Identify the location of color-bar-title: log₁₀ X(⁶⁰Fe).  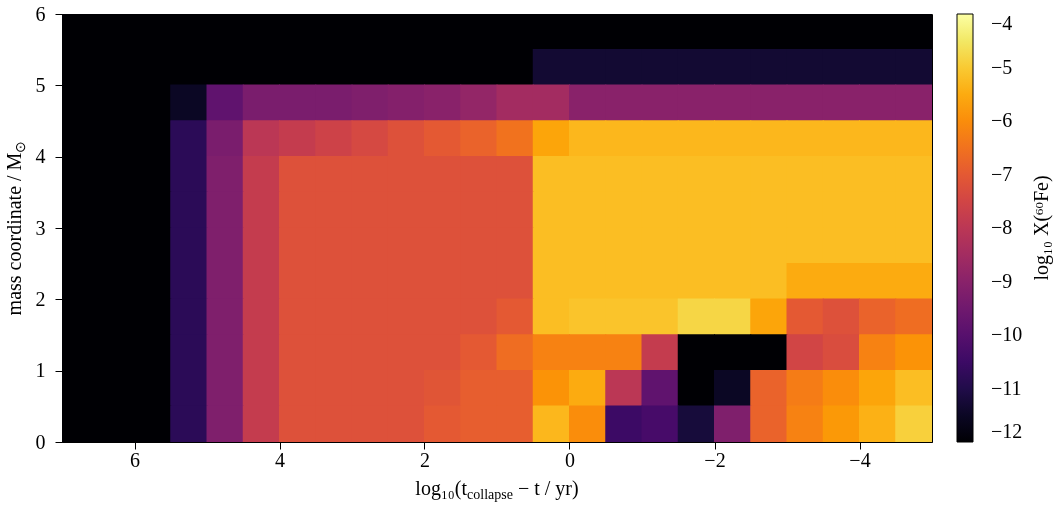
(1041, 228).